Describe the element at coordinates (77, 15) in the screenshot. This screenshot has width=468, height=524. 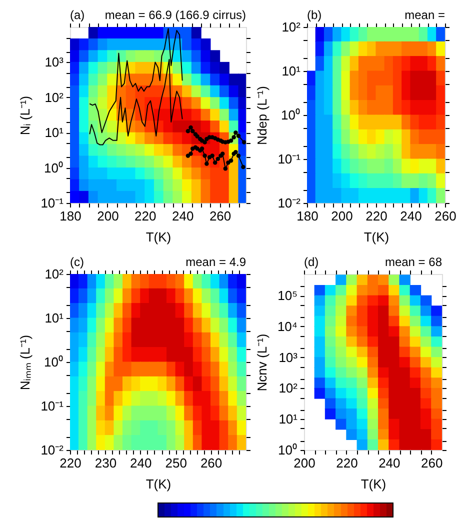
I see `chart-title: (a)` at that location.